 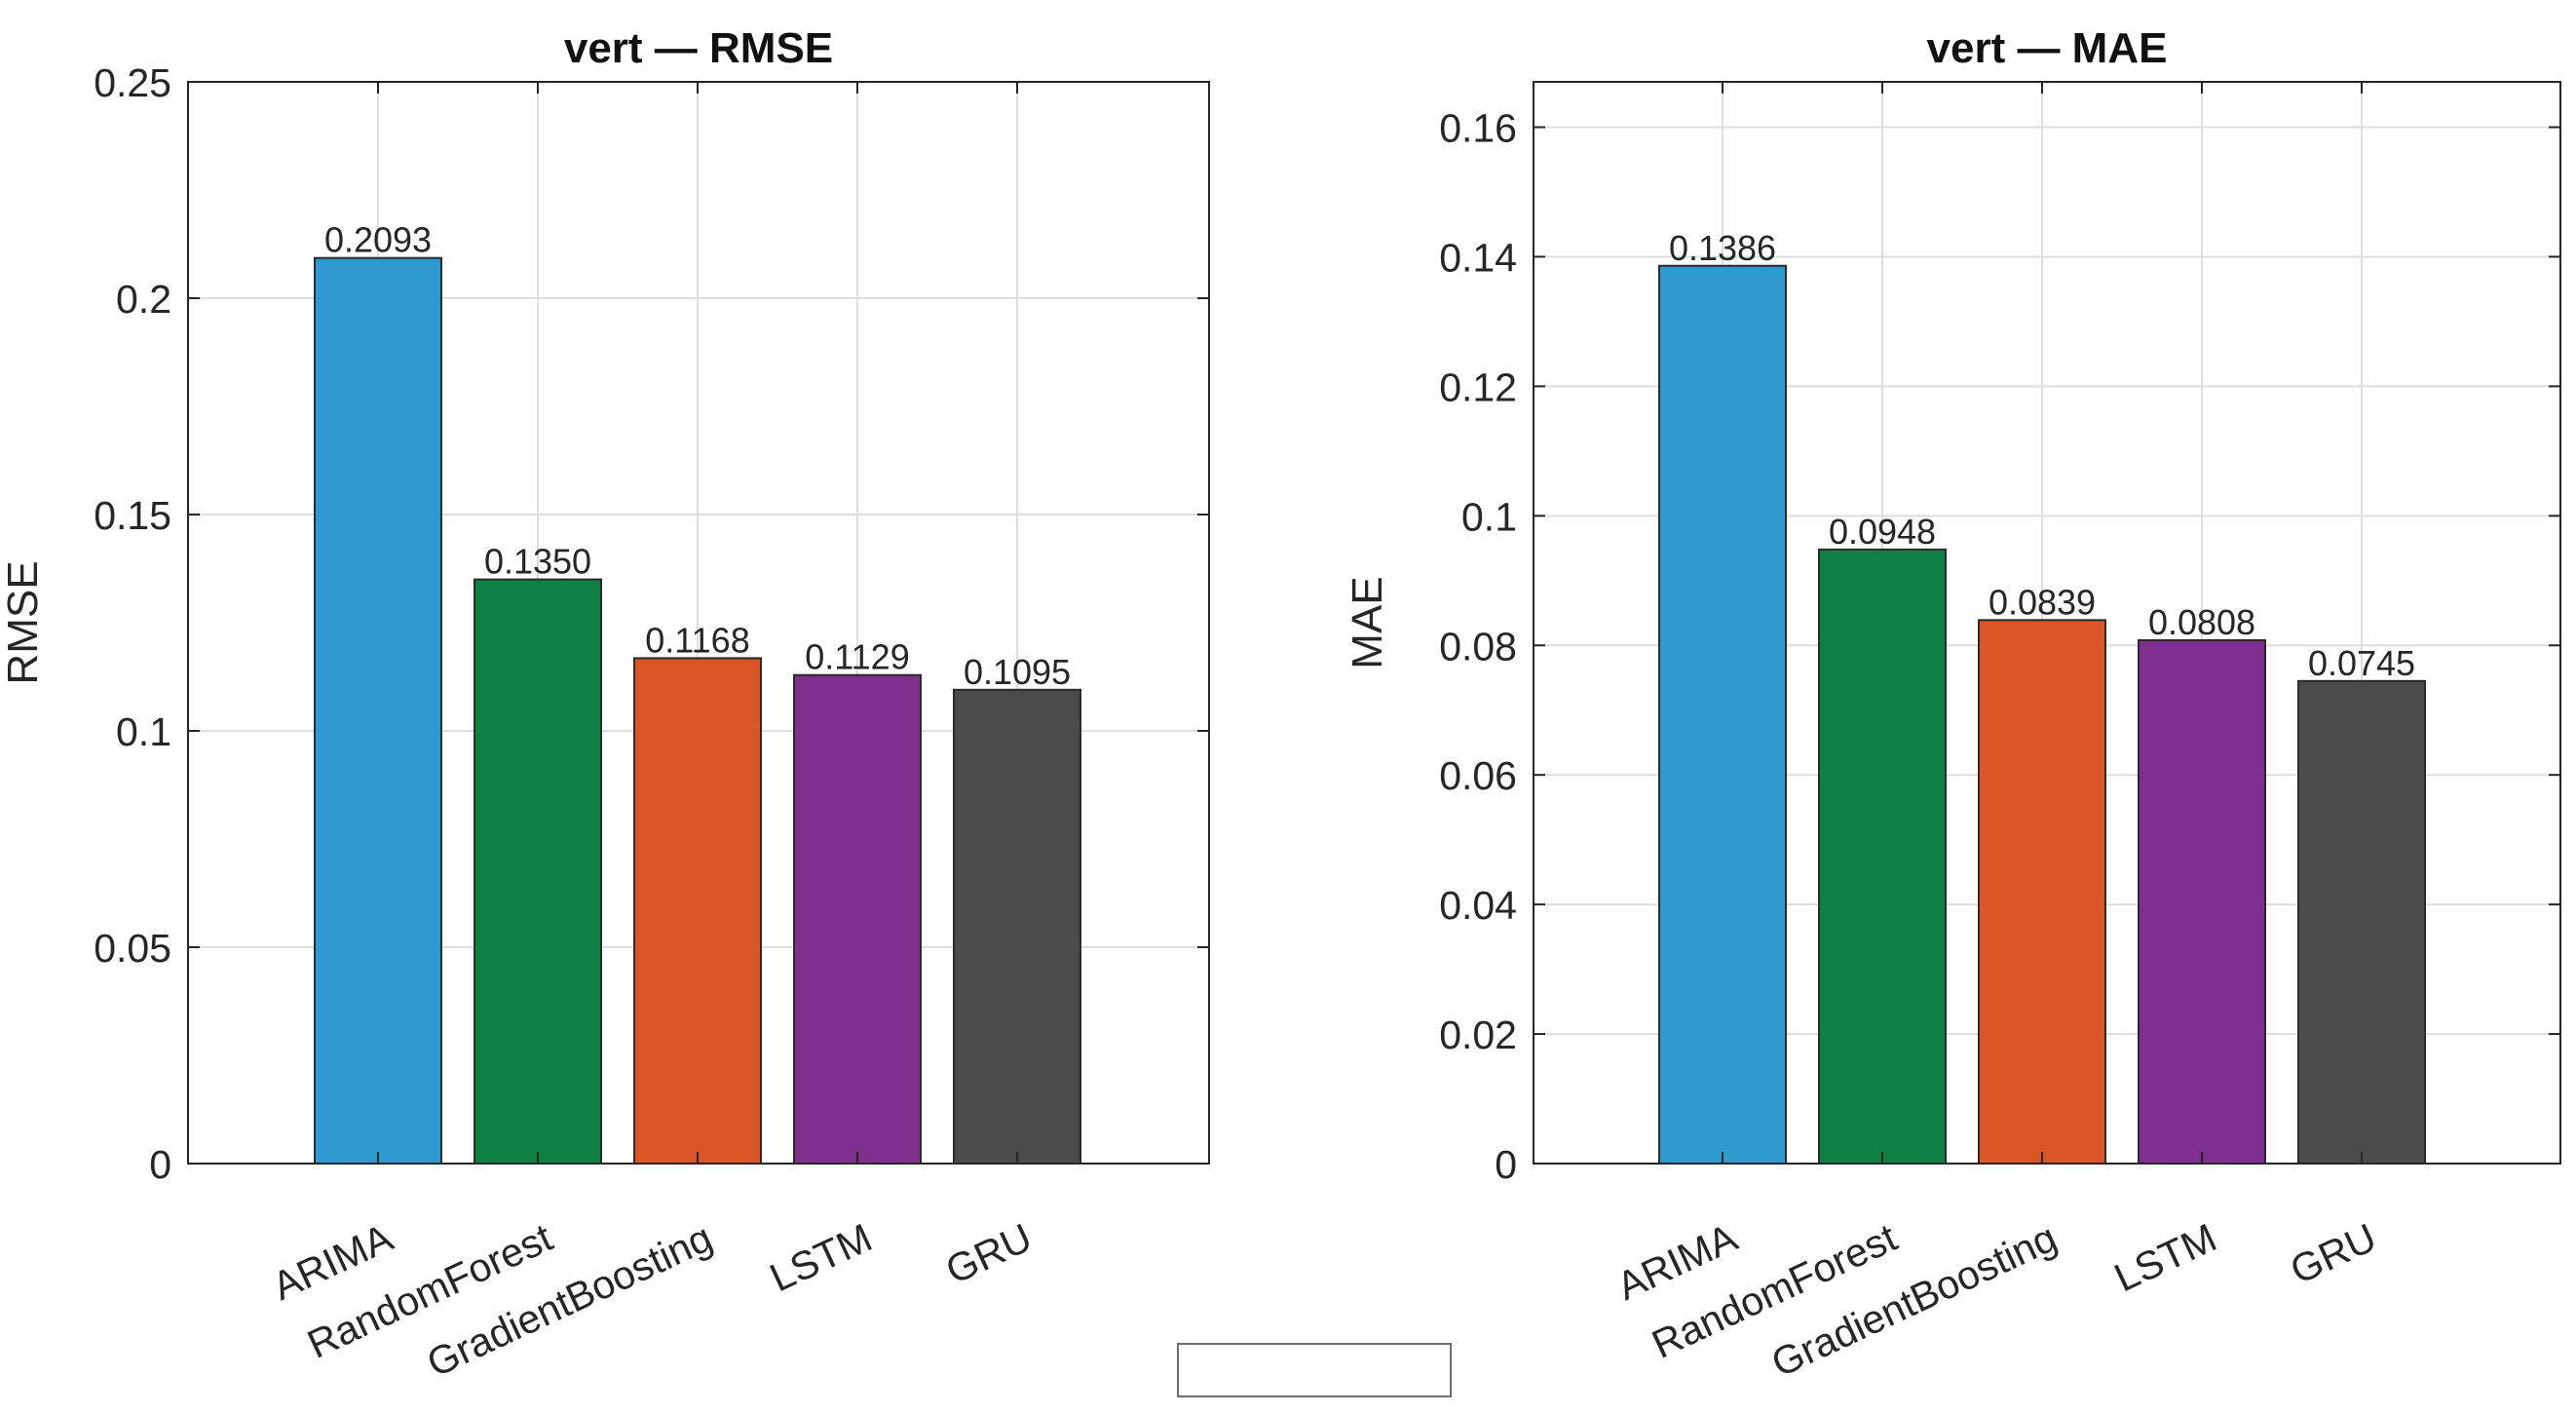 I want to click on bar-value-label: 0.2093, so click(x=378, y=240).